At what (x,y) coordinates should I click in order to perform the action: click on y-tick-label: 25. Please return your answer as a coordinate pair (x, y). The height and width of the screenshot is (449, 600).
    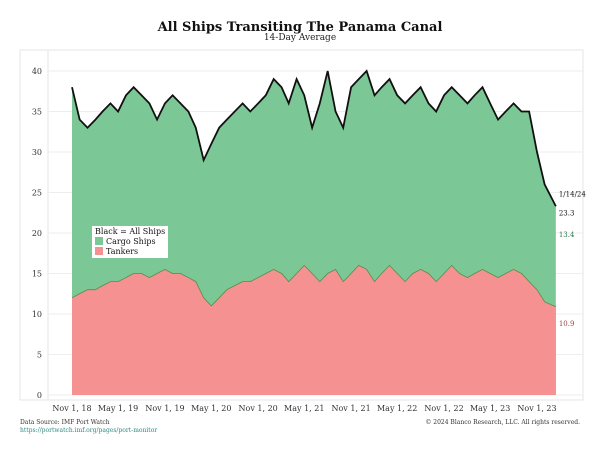
    Looking at the image, I should click on (37, 193).